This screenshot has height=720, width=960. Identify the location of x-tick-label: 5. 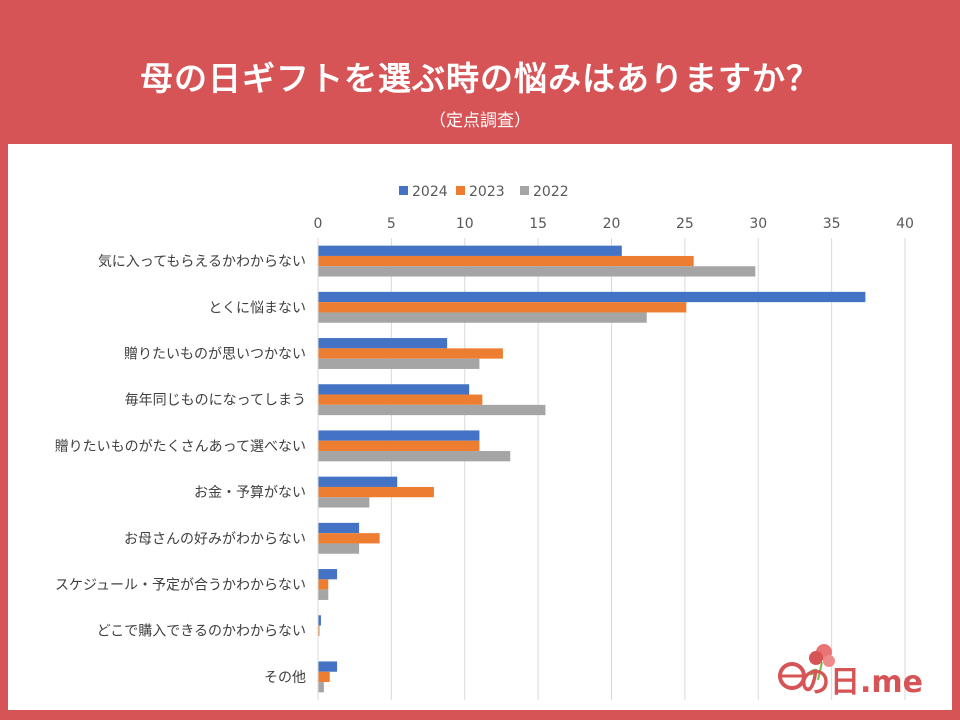
(391, 224).